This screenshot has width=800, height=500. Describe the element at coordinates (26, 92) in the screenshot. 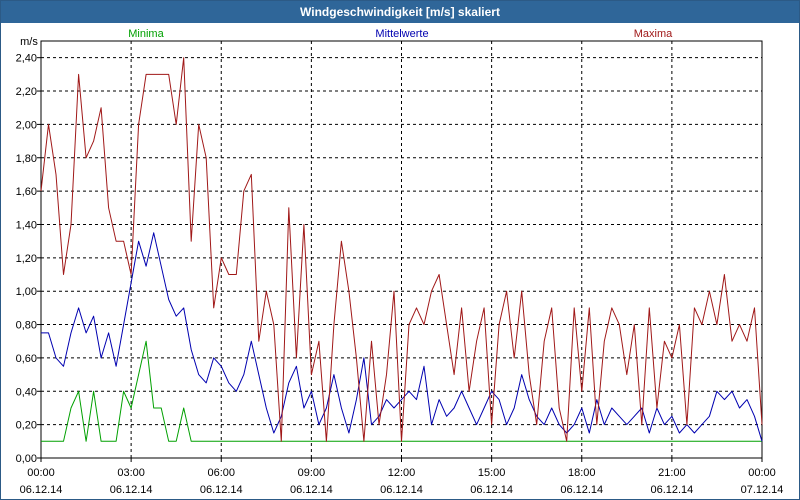

I see `y-tick-label: 2,20` at that location.